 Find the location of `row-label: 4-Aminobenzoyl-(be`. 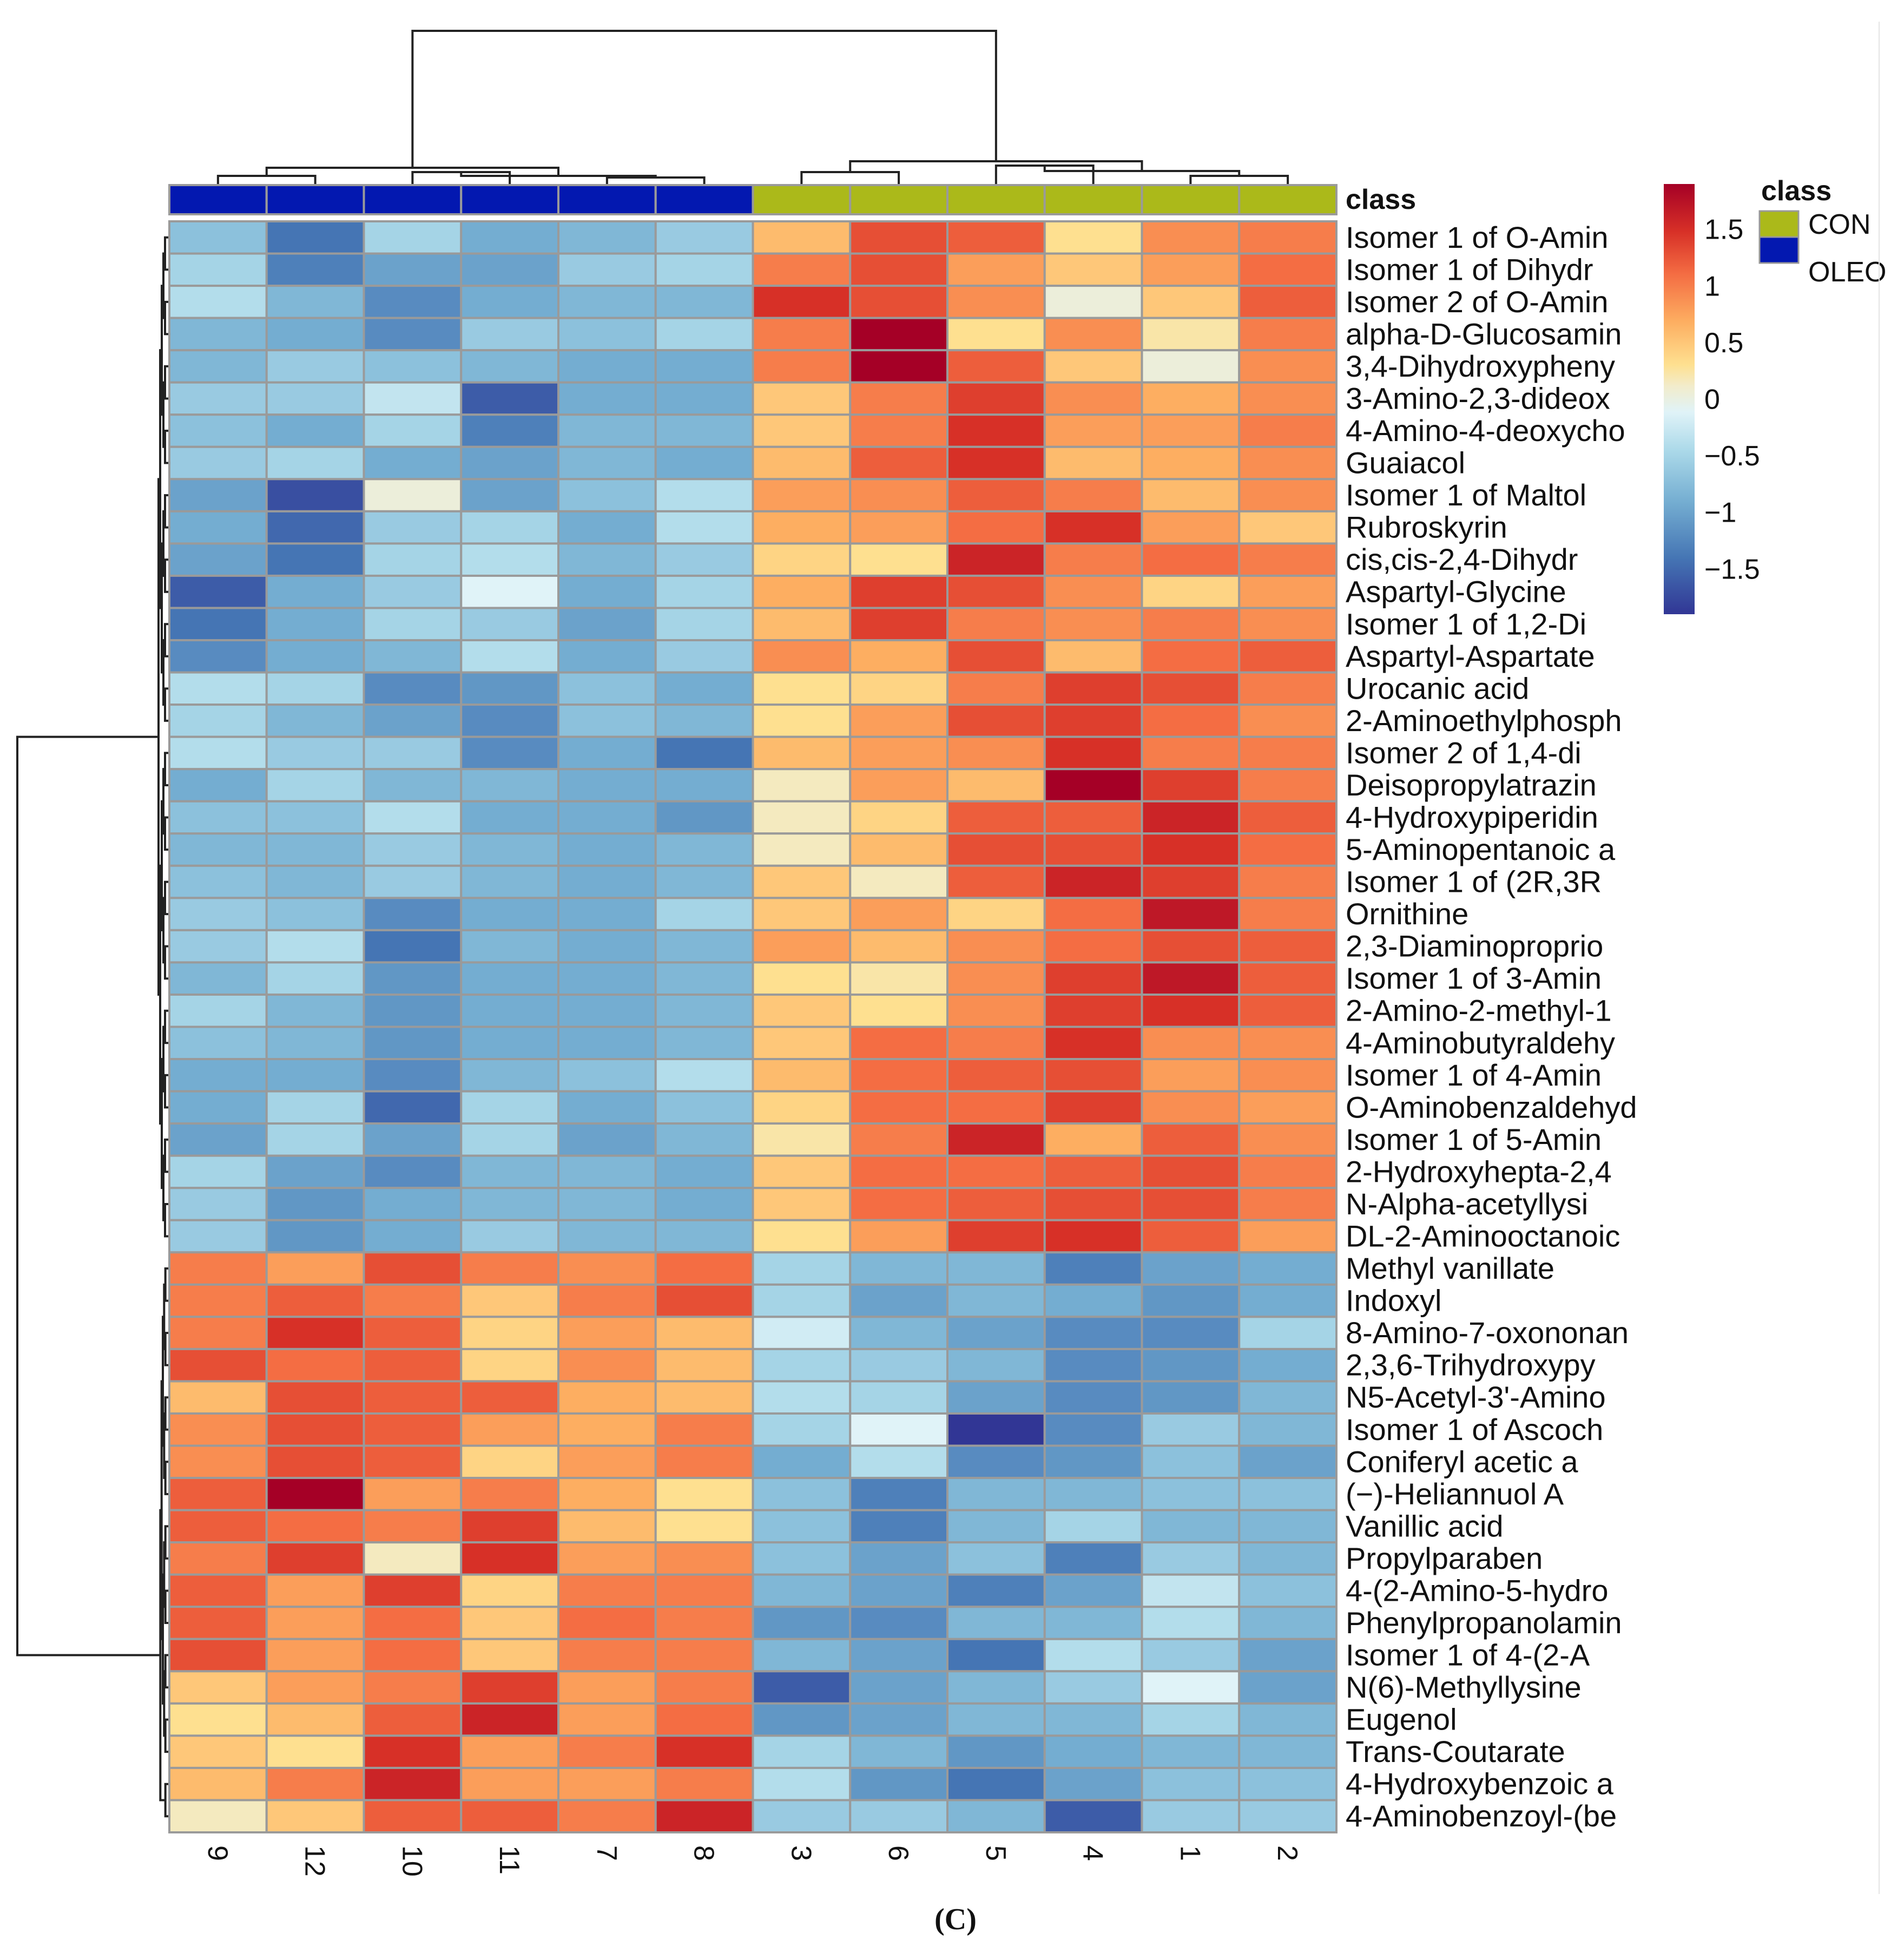

row-label: 4-Aminobenzoyl-(be is located at coordinates (1481, 1816).